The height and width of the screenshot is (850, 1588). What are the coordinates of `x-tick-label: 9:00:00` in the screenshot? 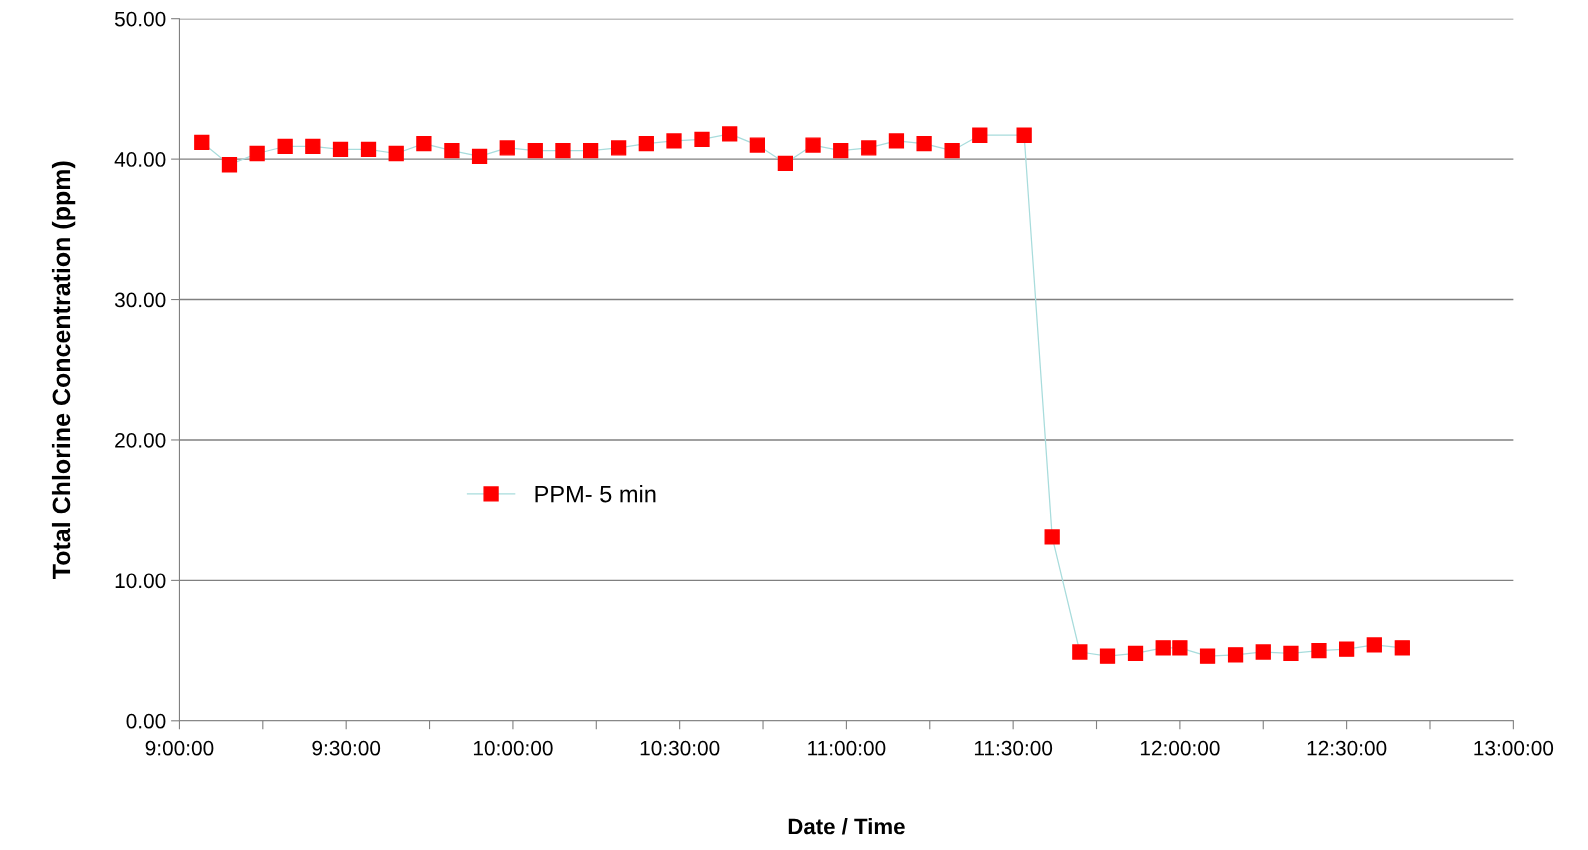 It's located at (179, 748).